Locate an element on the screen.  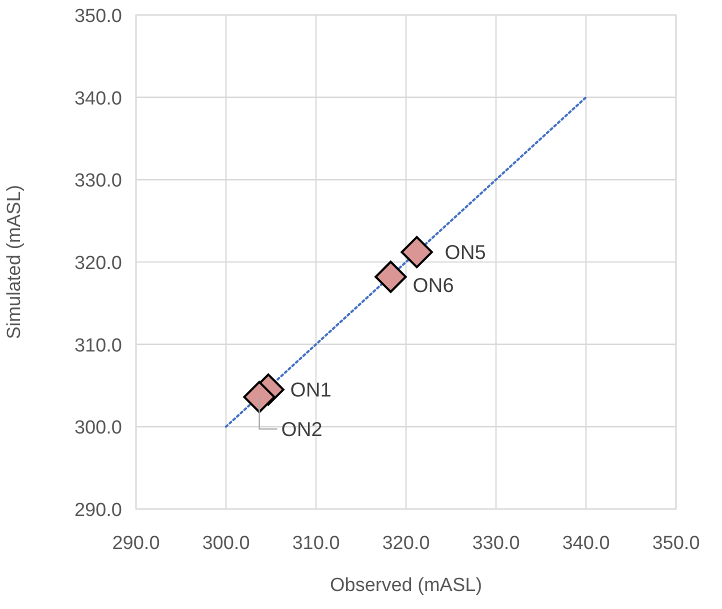
y-tick-label: 320.0 is located at coordinates (98, 263).